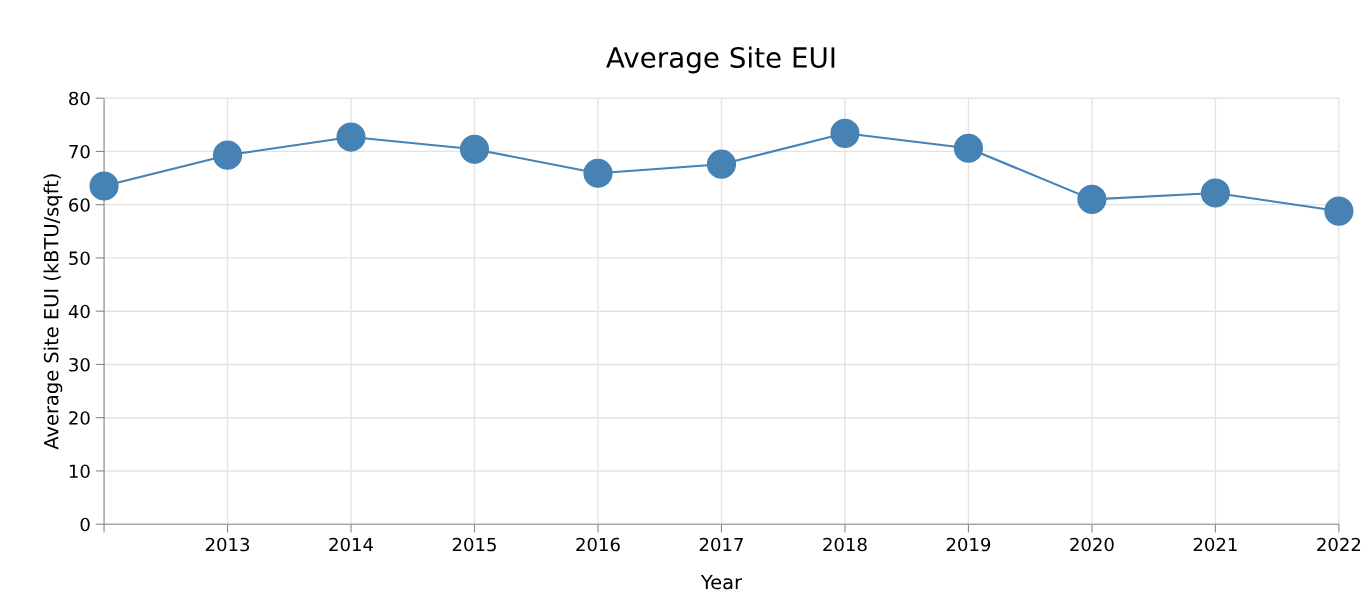  Describe the element at coordinates (53, 312) in the screenshot. I see `y-axis-title: Average Site EUI (kBTU/sqft)` at that location.